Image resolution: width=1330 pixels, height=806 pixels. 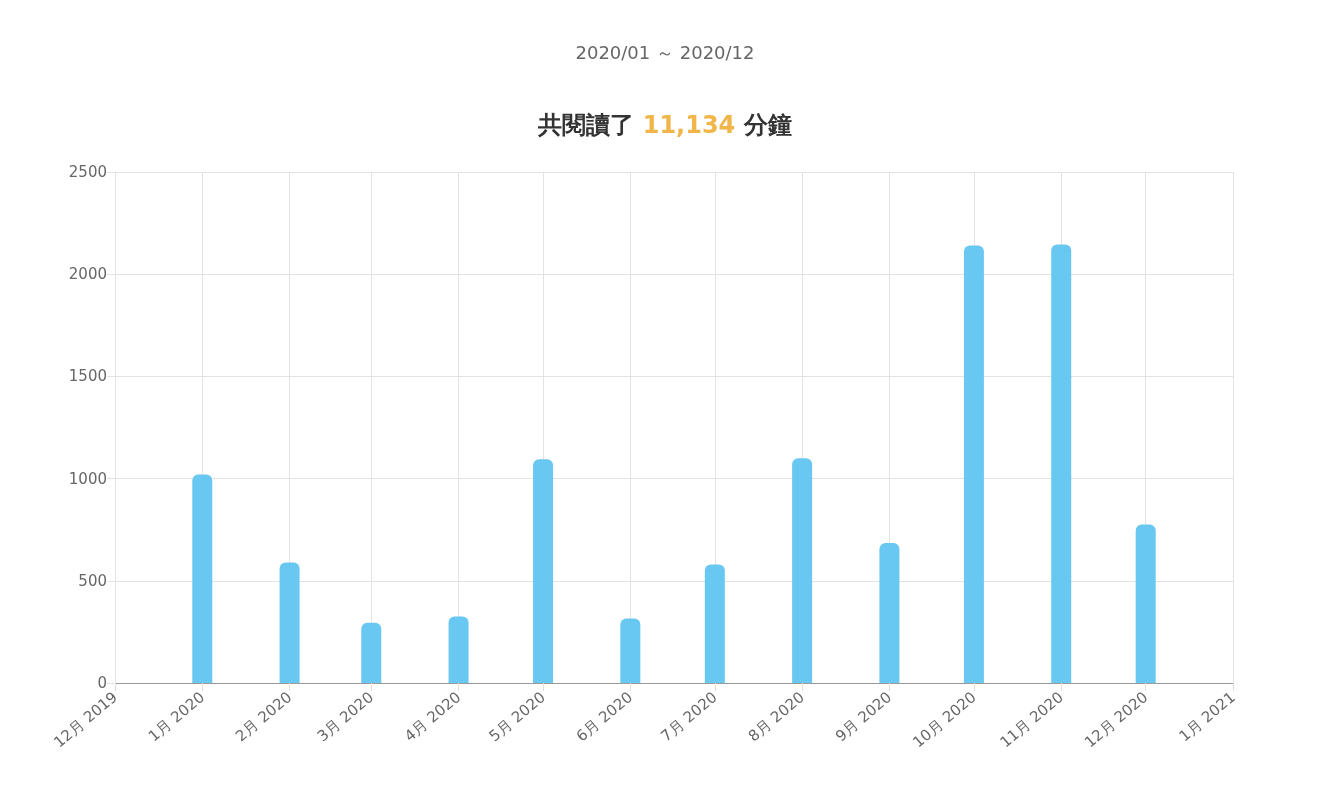 What do you see at coordinates (664, 125) in the screenshot?
I see `chart-title: 共閱讀了 11,134 分鐘` at bounding box center [664, 125].